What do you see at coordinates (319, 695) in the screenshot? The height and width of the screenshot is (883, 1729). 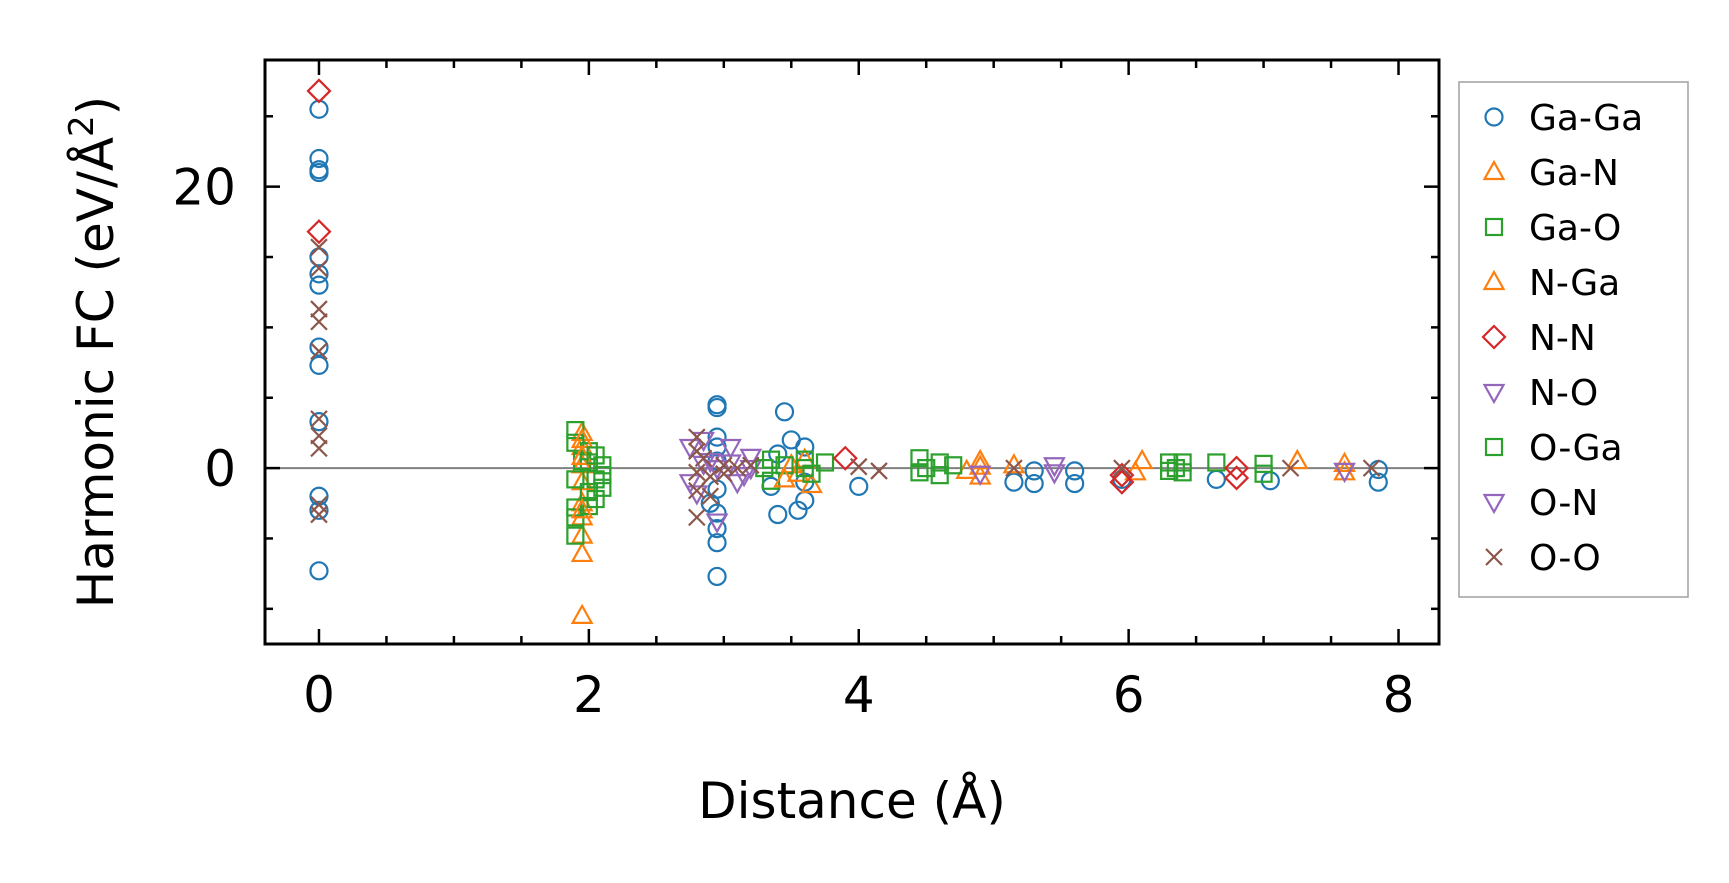 I see `x-tick-label: 0` at bounding box center [319, 695].